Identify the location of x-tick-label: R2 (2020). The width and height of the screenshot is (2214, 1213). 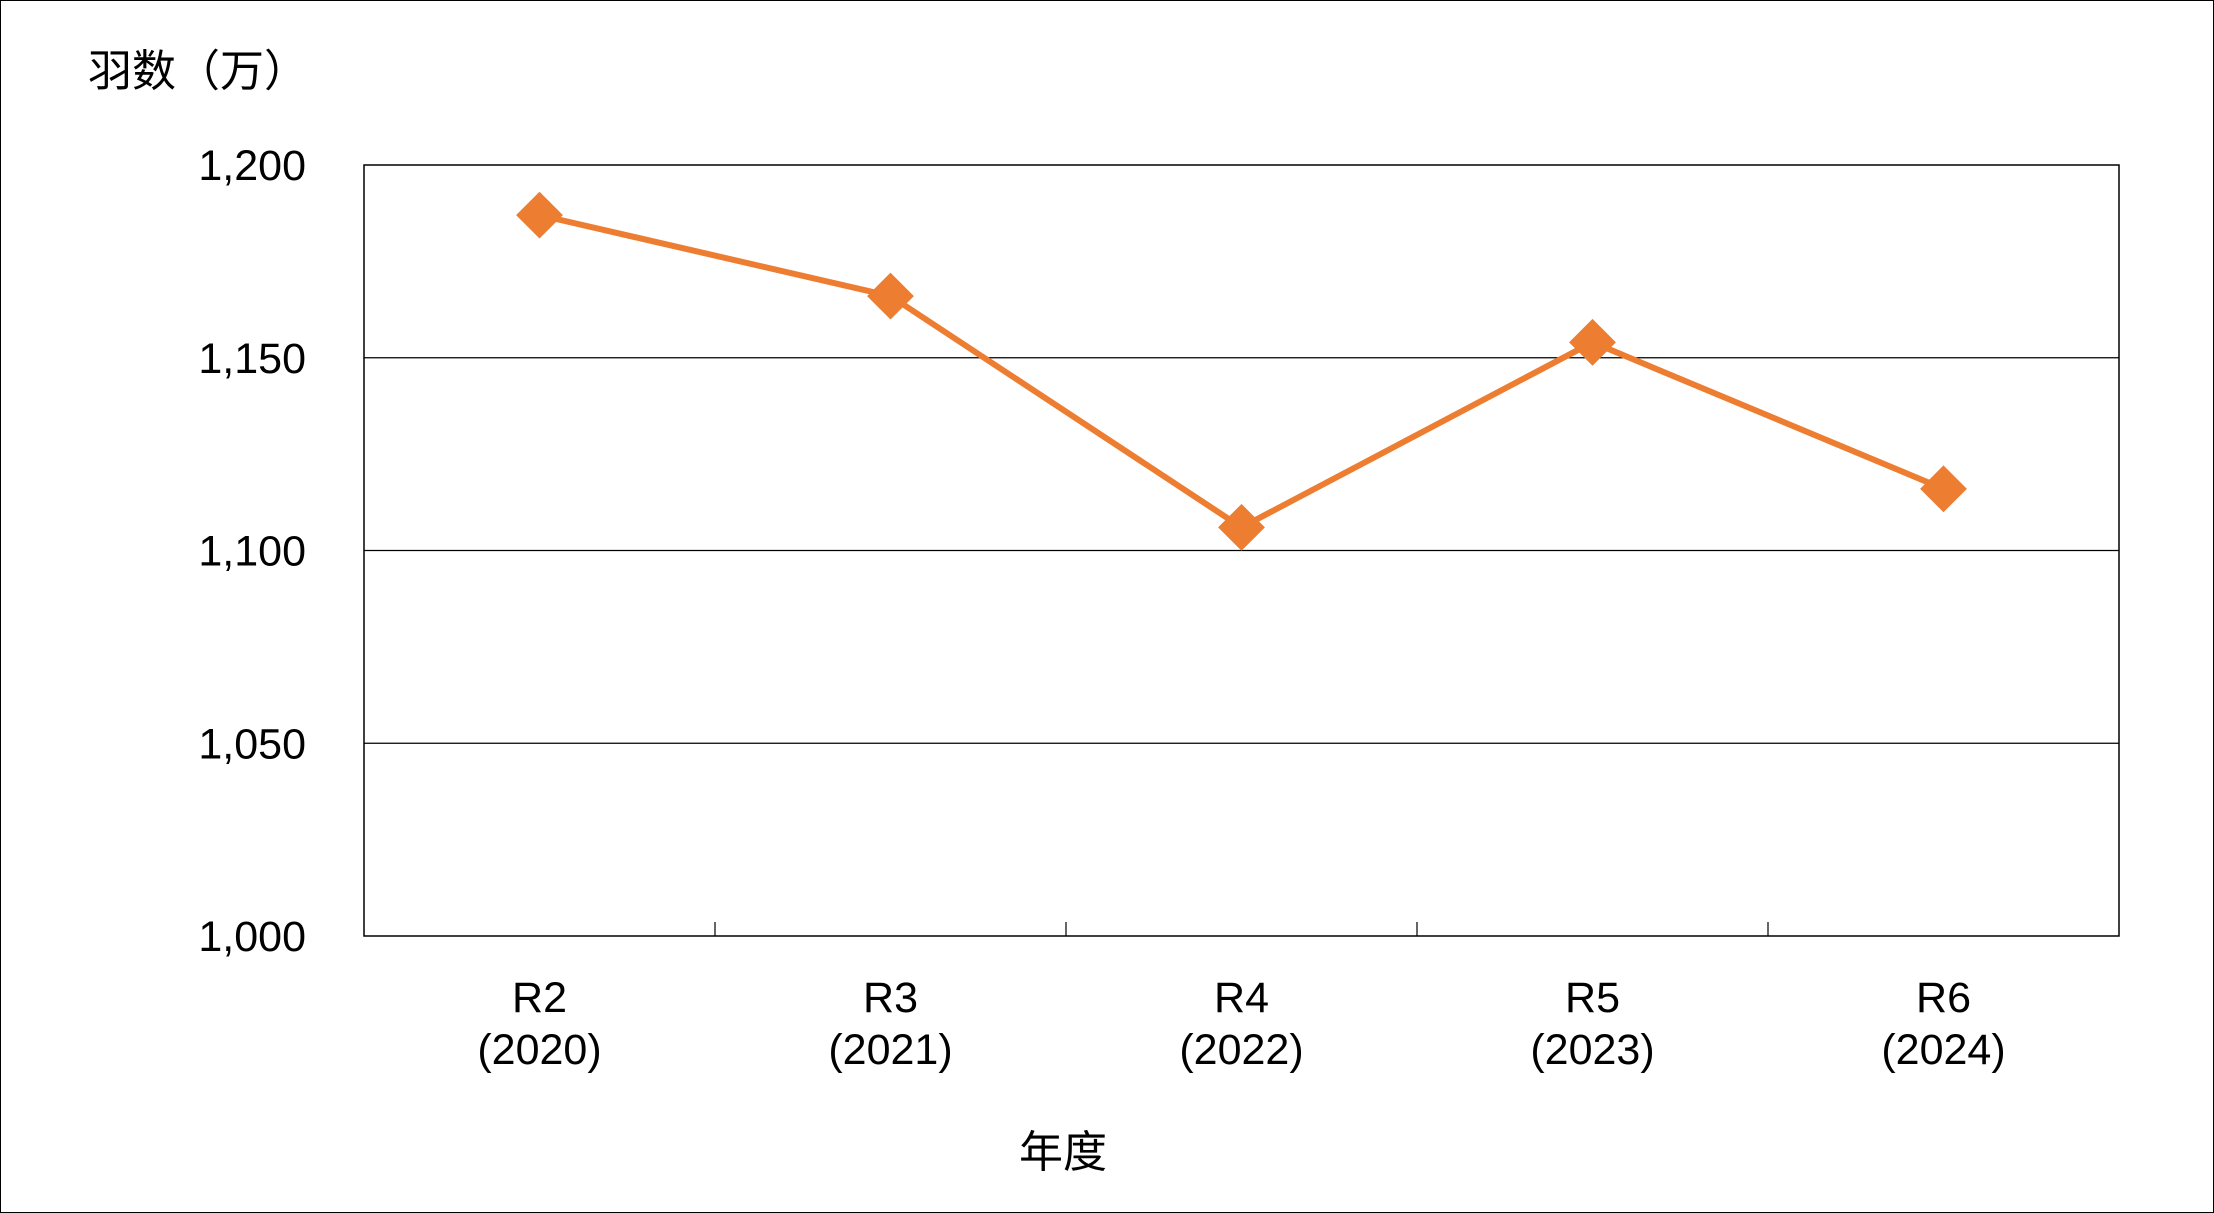
(539, 1024).